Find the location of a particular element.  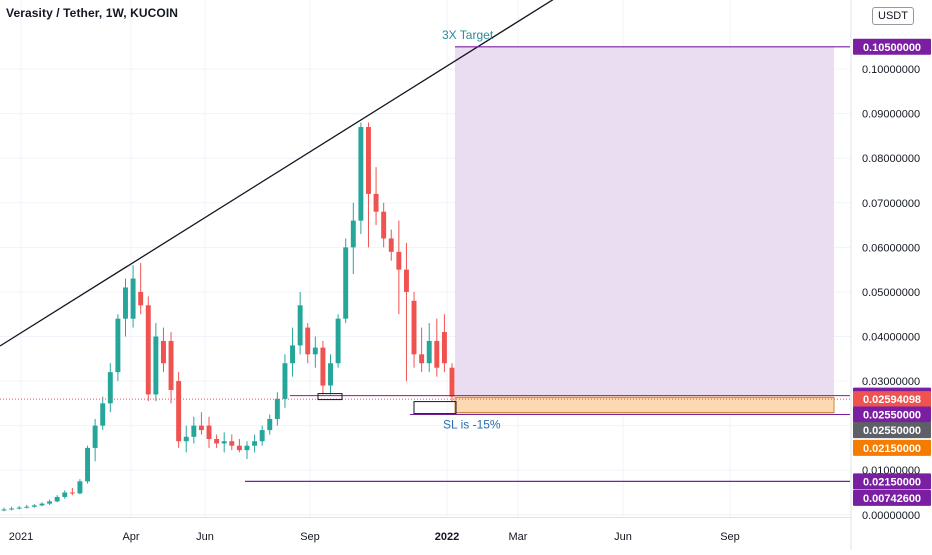

stop-loss-zone-border is located at coordinates (644, 405).